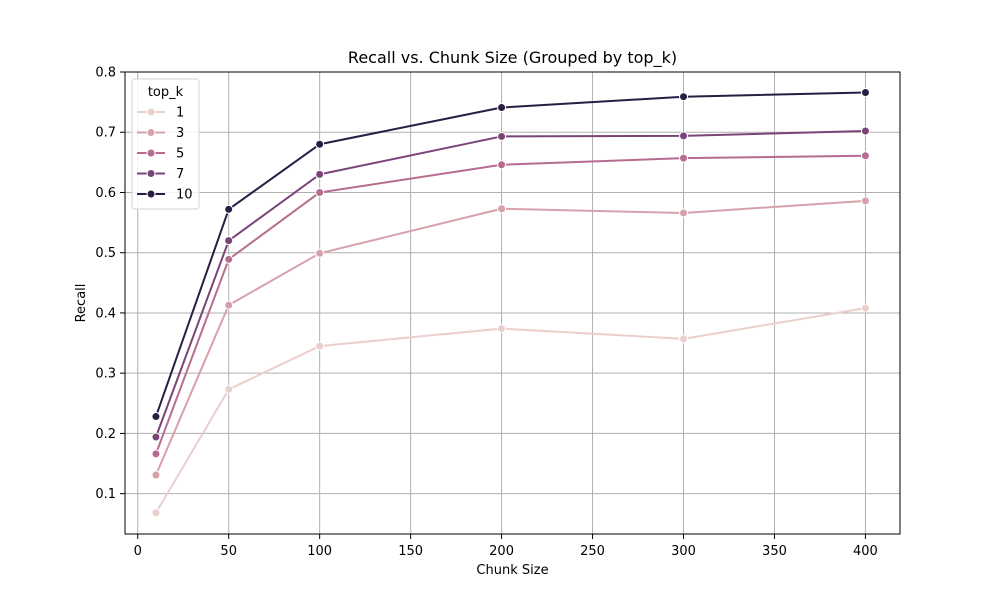 The width and height of the screenshot is (1000, 600). I want to click on legend-label-top-k-5: 5, so click(180, 154).